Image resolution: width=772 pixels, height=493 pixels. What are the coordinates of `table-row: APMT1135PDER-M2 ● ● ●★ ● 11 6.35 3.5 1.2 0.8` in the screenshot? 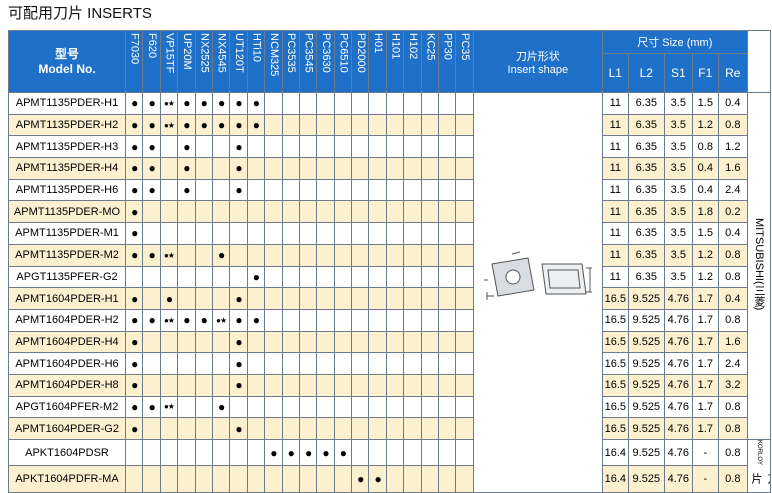 It's located at (389, 255).